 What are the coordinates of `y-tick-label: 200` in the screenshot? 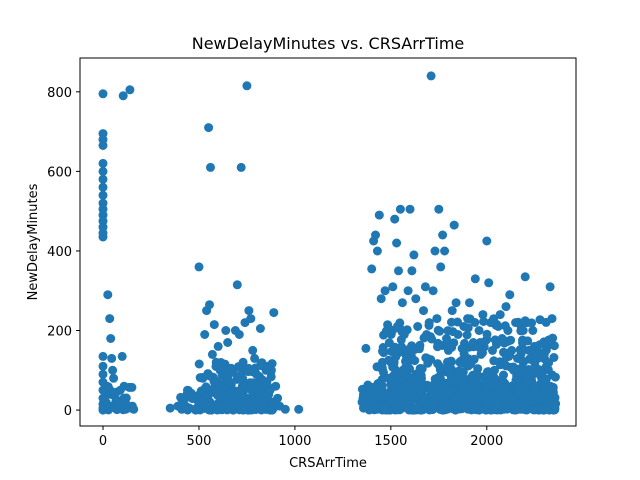 It's located at (59, 332).